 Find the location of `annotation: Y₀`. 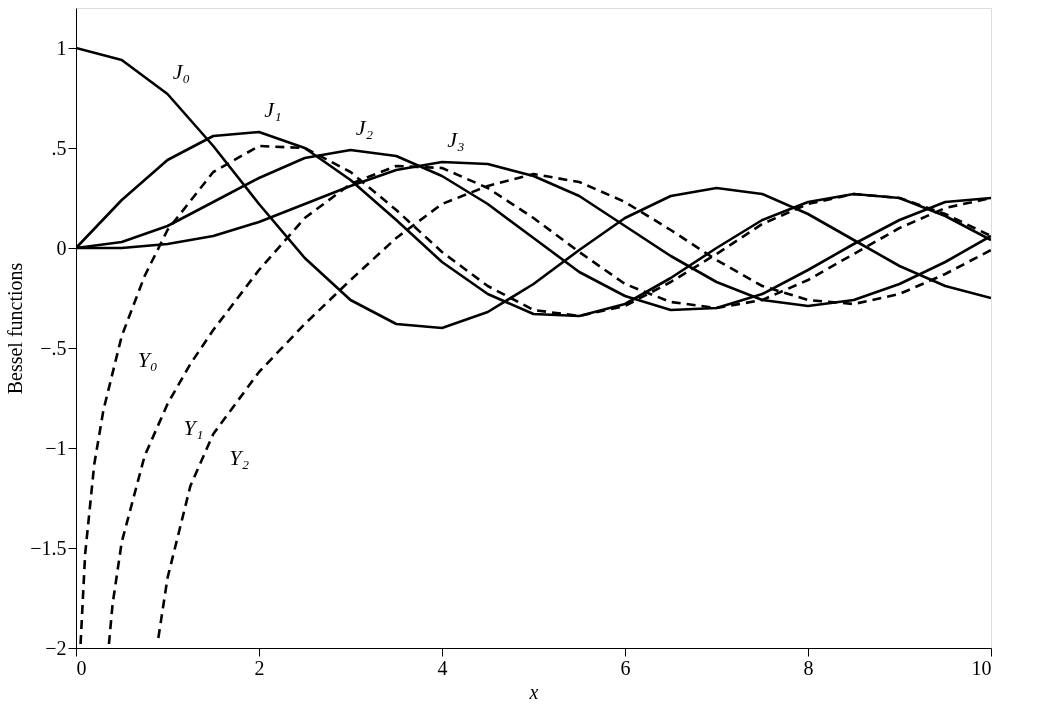

annotation: Y₀ is located at coordinates (147, 359).